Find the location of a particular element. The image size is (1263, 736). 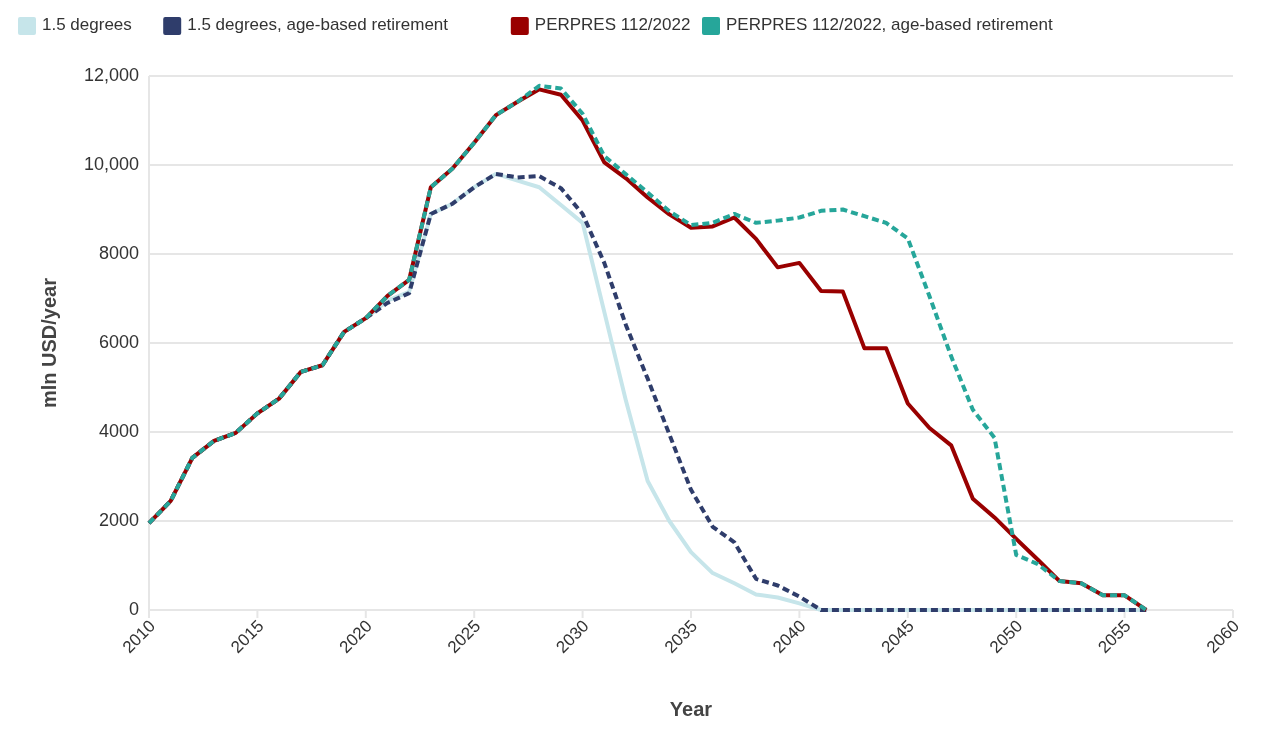

y-tick-label: 6000 is located at coordinates (118, 341).